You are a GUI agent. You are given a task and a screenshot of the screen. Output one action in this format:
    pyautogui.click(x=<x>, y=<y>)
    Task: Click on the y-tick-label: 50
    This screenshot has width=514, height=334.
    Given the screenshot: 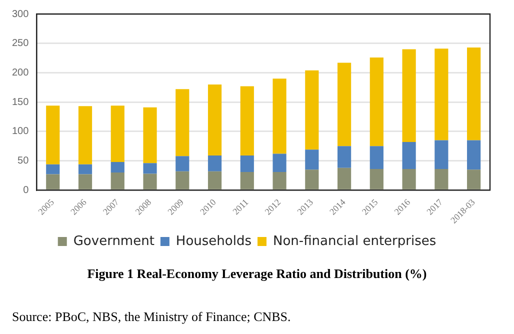 What is the action you would take?
    pyautogui.click(x=24, y=161)
    